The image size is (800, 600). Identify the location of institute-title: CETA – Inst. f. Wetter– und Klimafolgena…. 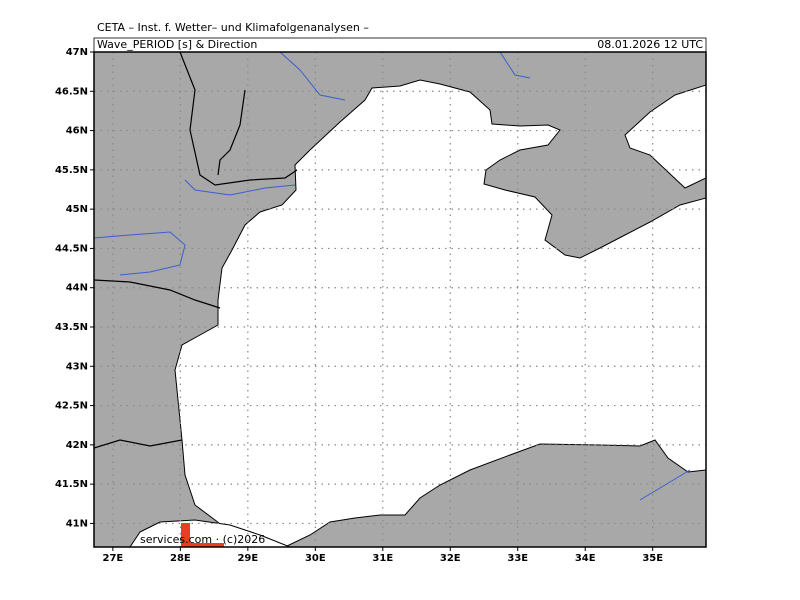
(233, 27).